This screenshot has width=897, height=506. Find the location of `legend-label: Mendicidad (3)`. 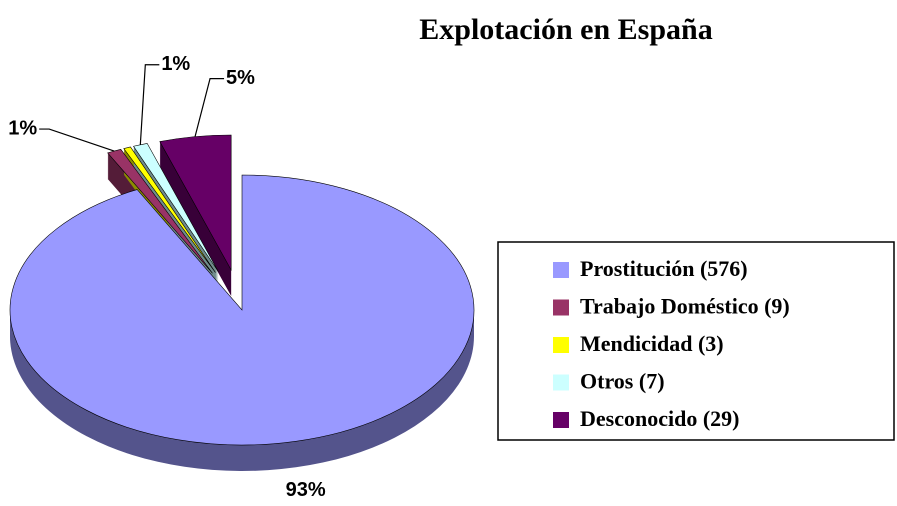

legend-label: Mendicidad (3) is located at coordinates (652, 343).